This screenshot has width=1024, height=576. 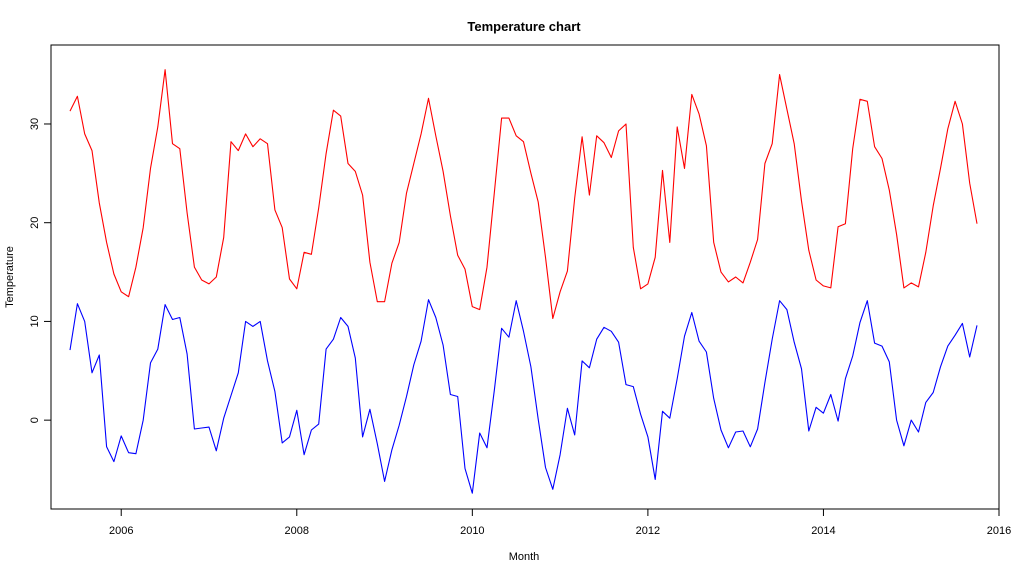 What do you see at coordinates (560, 522) in the screenshot?
I see `x-axis: 2006 2008 2010 2012 2014 2016` at bounding box center [560, 522].